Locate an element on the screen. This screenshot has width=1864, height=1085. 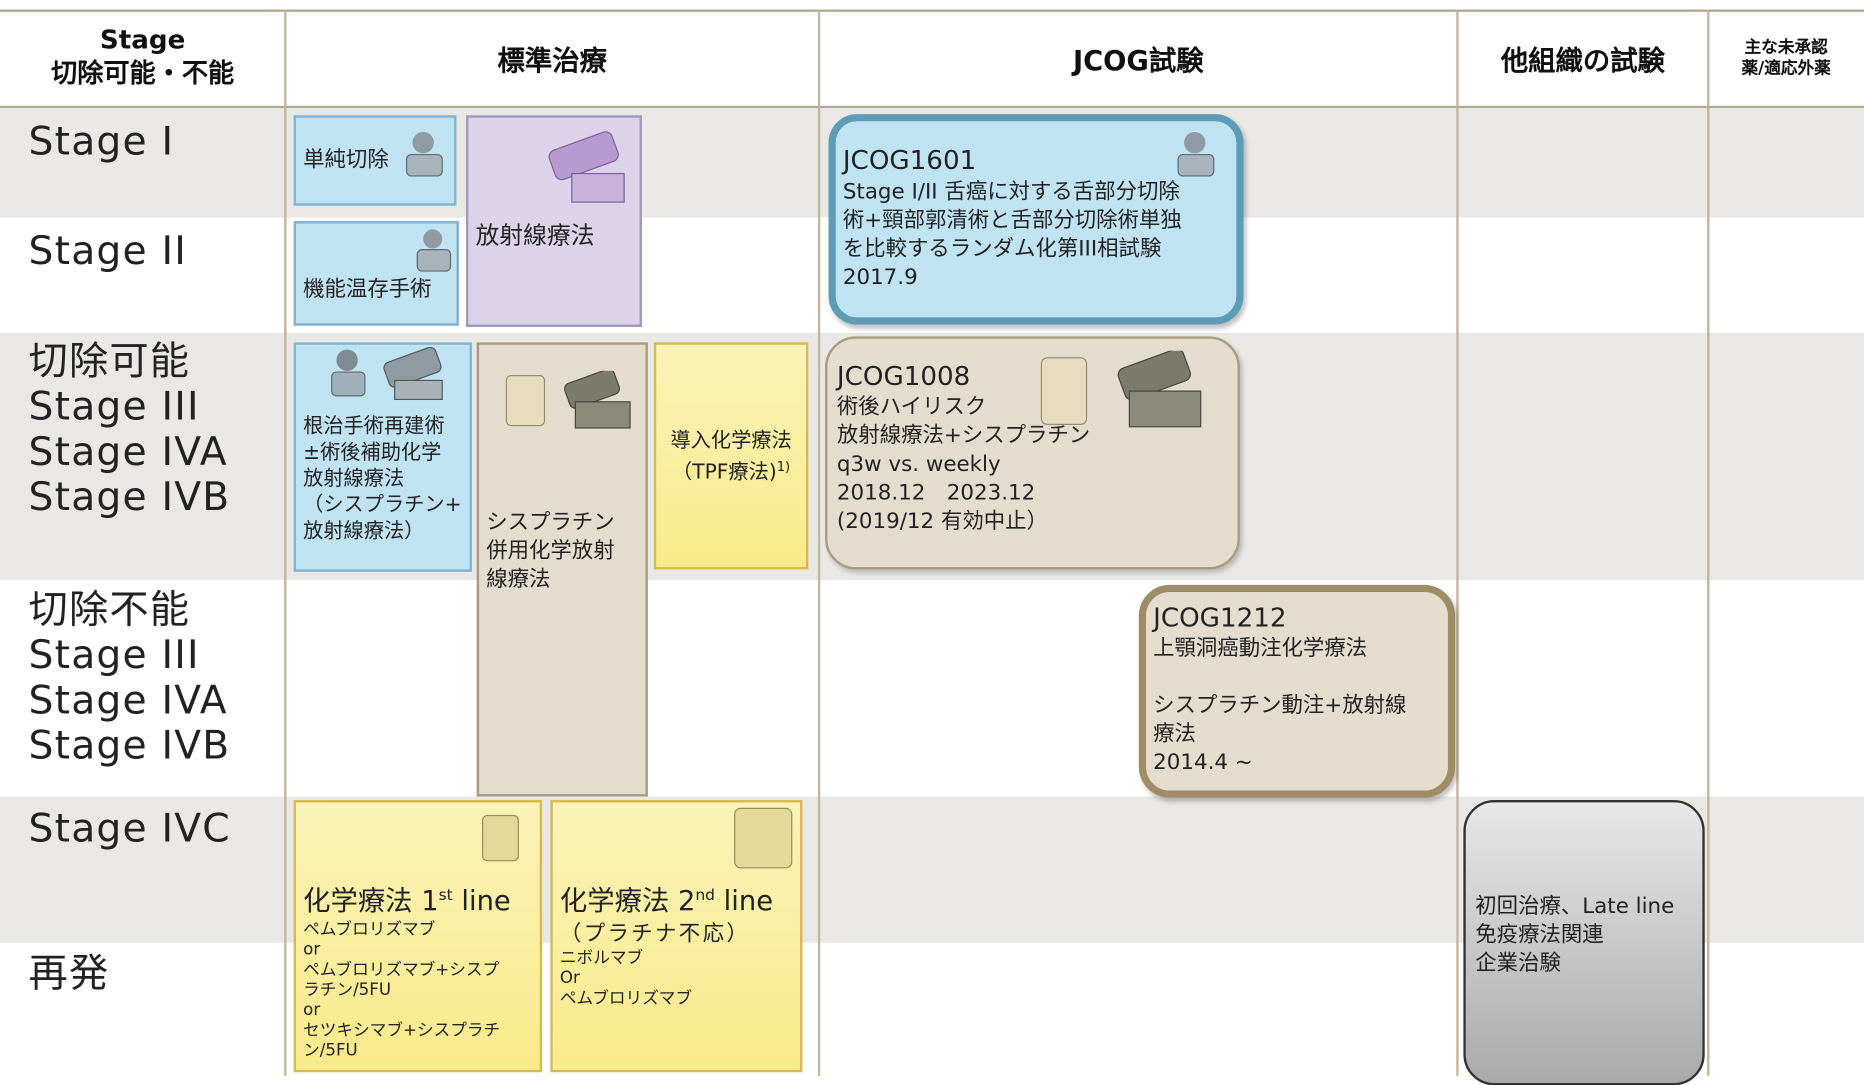
treatment-box: 根治手術再建術 ±術後補助化学 放射線療法 （シスプラチン+ 放射線療法） is located at coordinates (382, 457).